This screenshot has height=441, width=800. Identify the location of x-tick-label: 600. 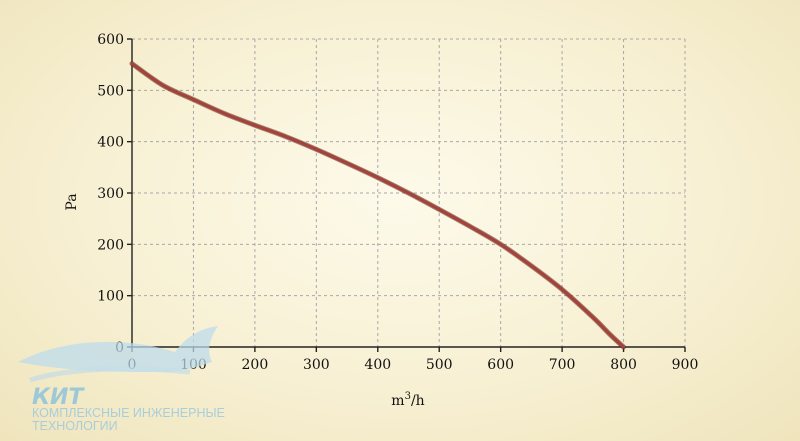
(500, 365).